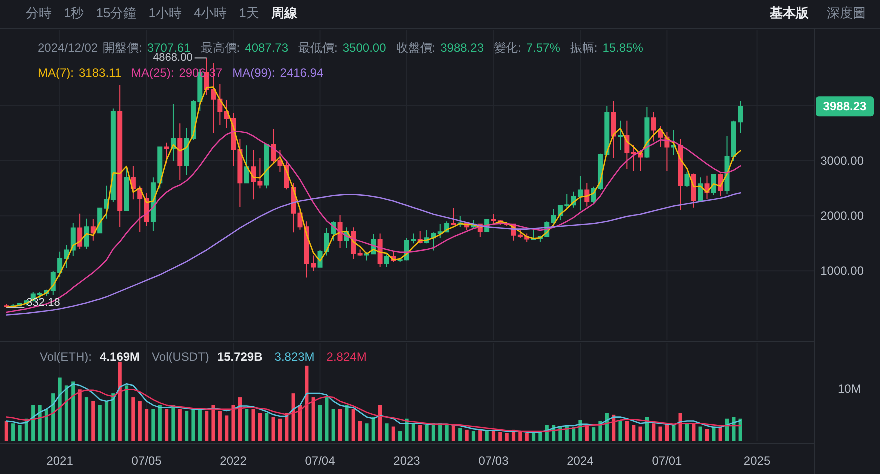 This screenshot has width=880, height=474. I want to click on annotation: 振幅:, so click(584, 48).